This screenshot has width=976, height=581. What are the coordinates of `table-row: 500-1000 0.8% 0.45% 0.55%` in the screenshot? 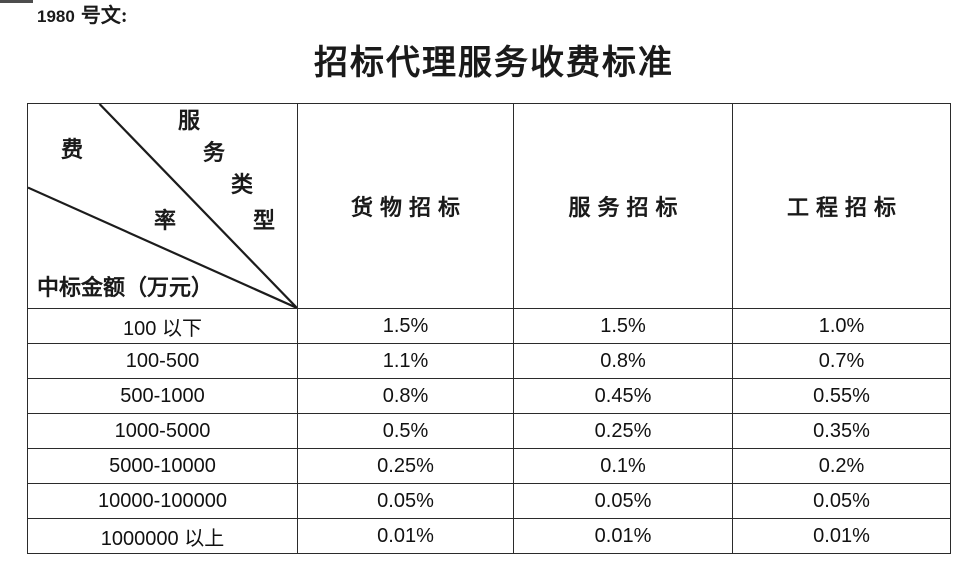 It's located at (489, 396).